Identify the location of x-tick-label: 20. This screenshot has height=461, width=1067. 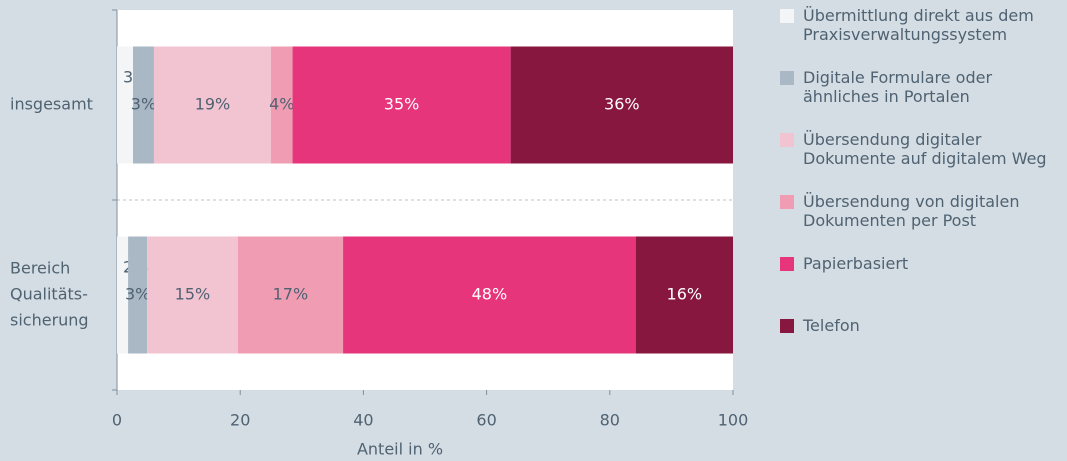
(240, 420).